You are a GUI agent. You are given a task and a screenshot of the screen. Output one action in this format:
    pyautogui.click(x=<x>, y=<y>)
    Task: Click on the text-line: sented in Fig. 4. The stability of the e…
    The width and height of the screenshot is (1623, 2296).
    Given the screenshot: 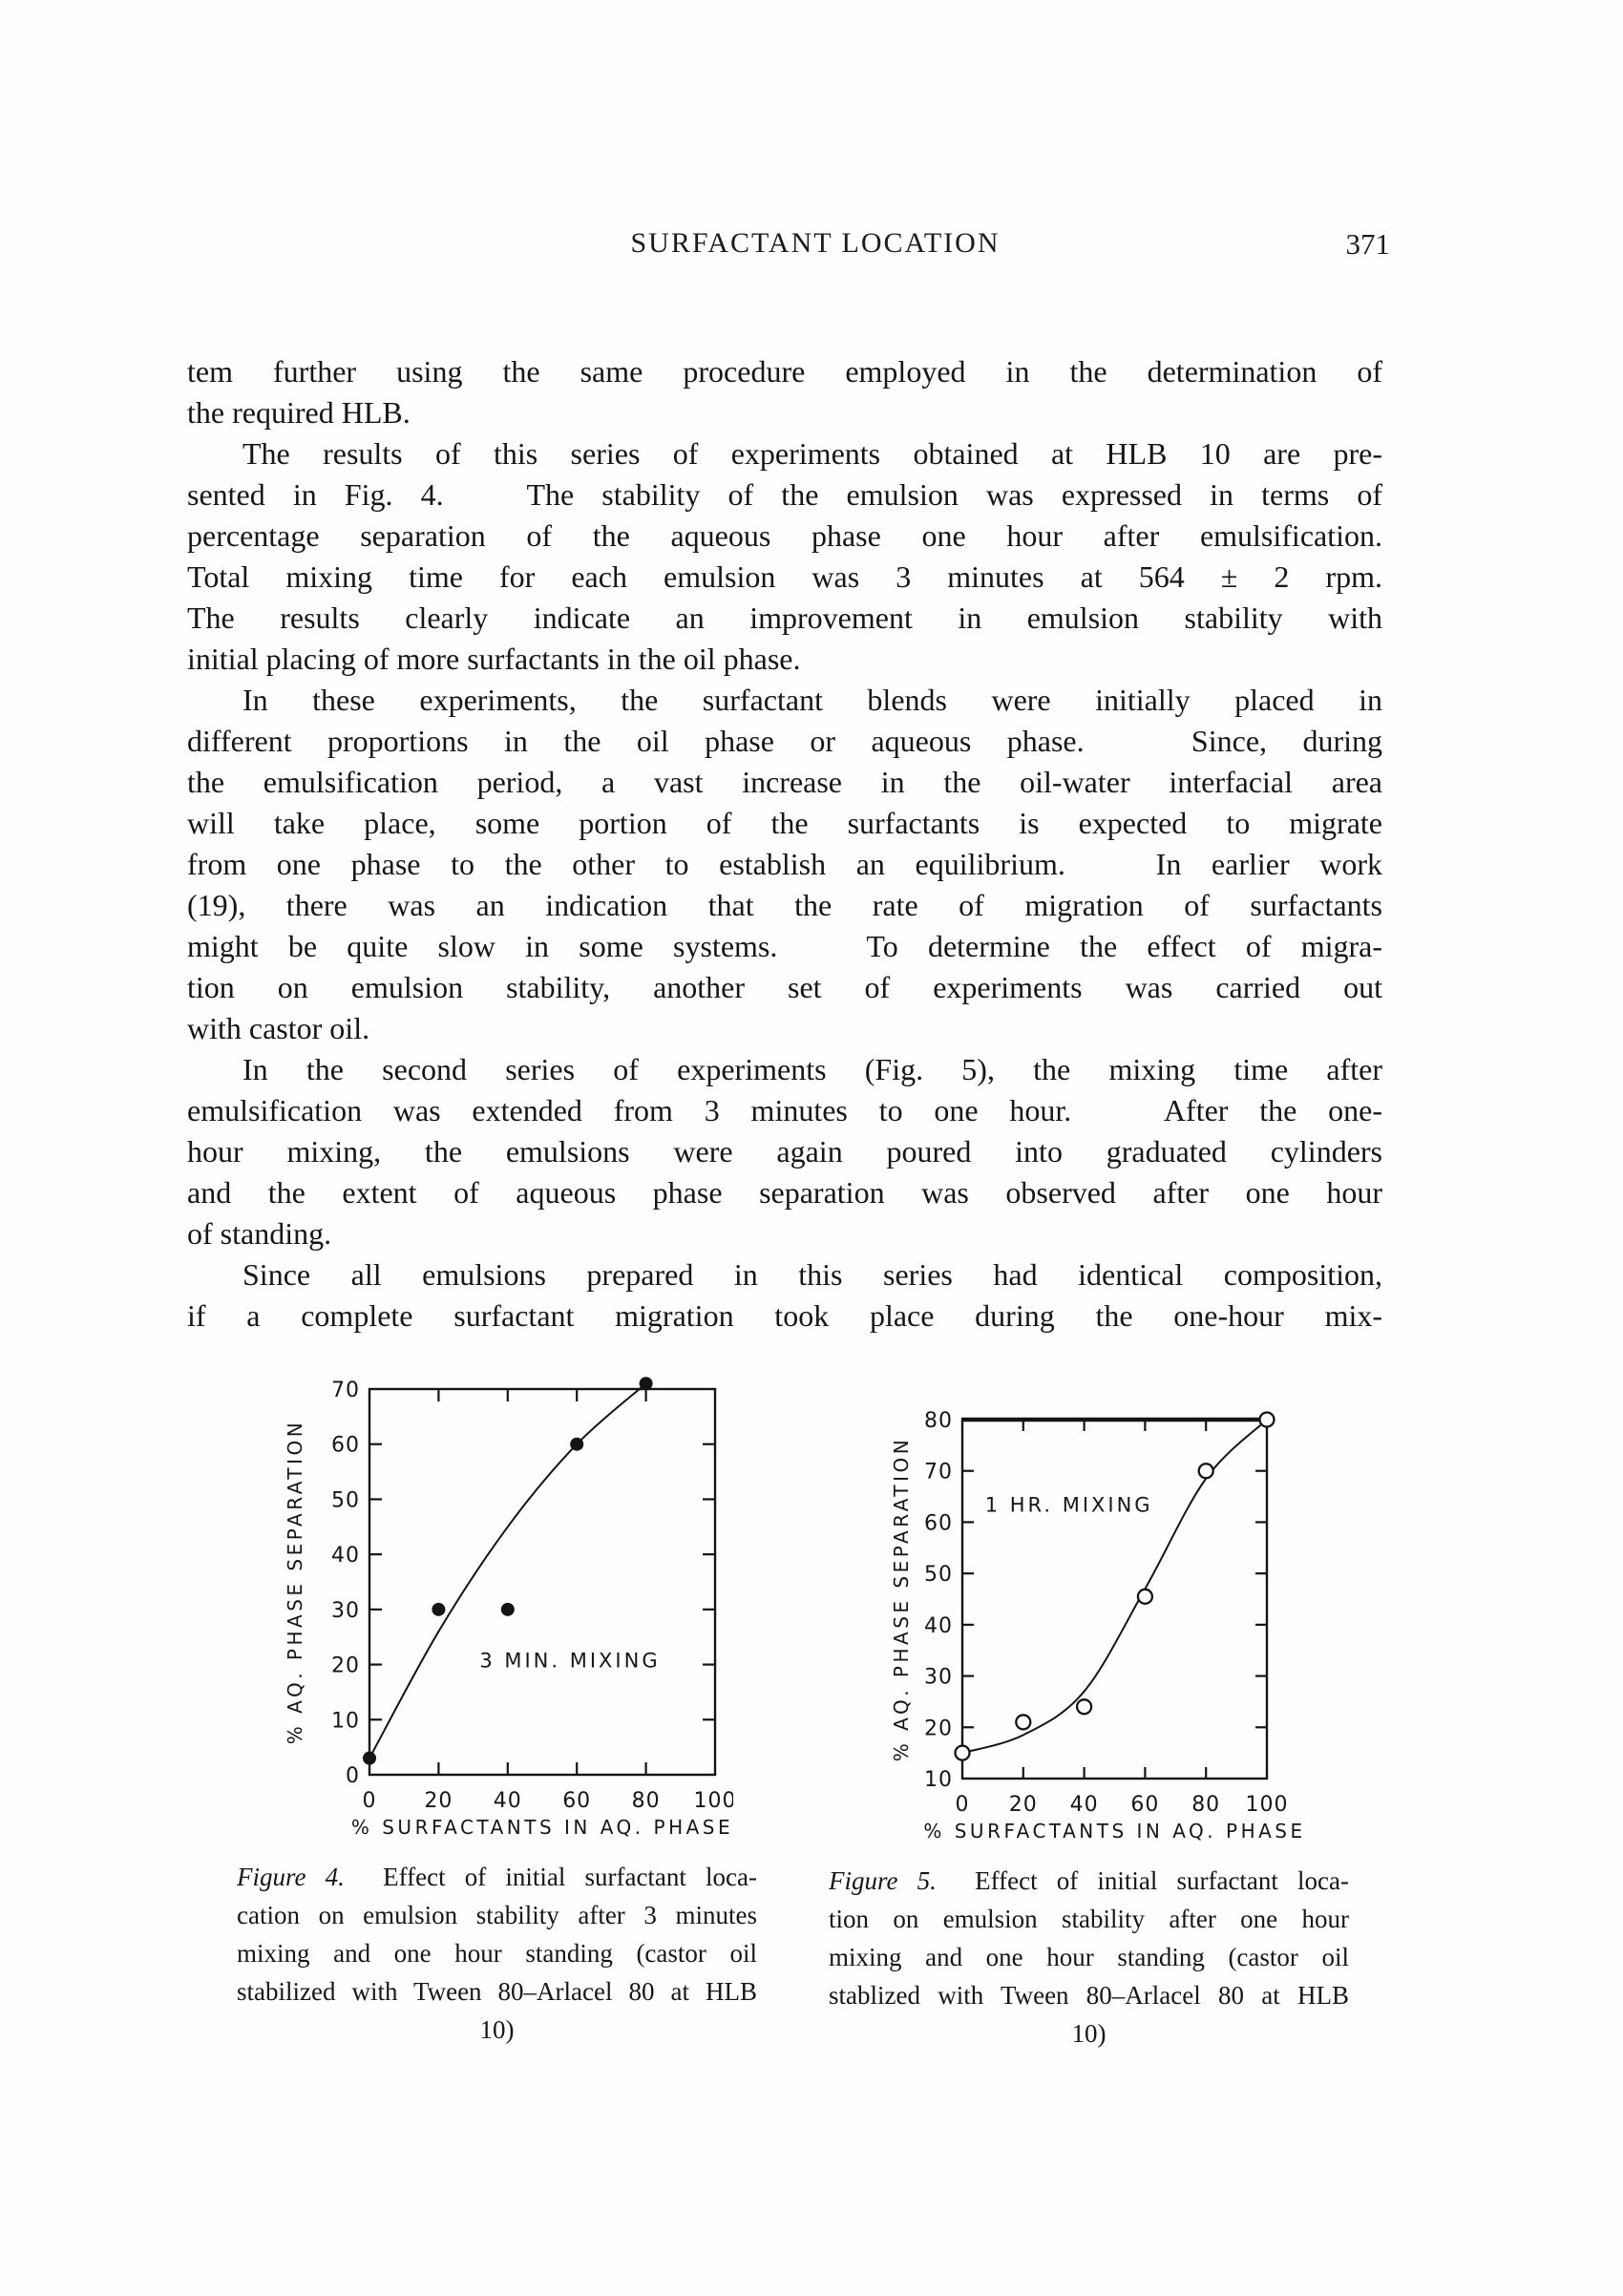 What is the action you would take?
    pyautogui.click(x=784, y=495)
    